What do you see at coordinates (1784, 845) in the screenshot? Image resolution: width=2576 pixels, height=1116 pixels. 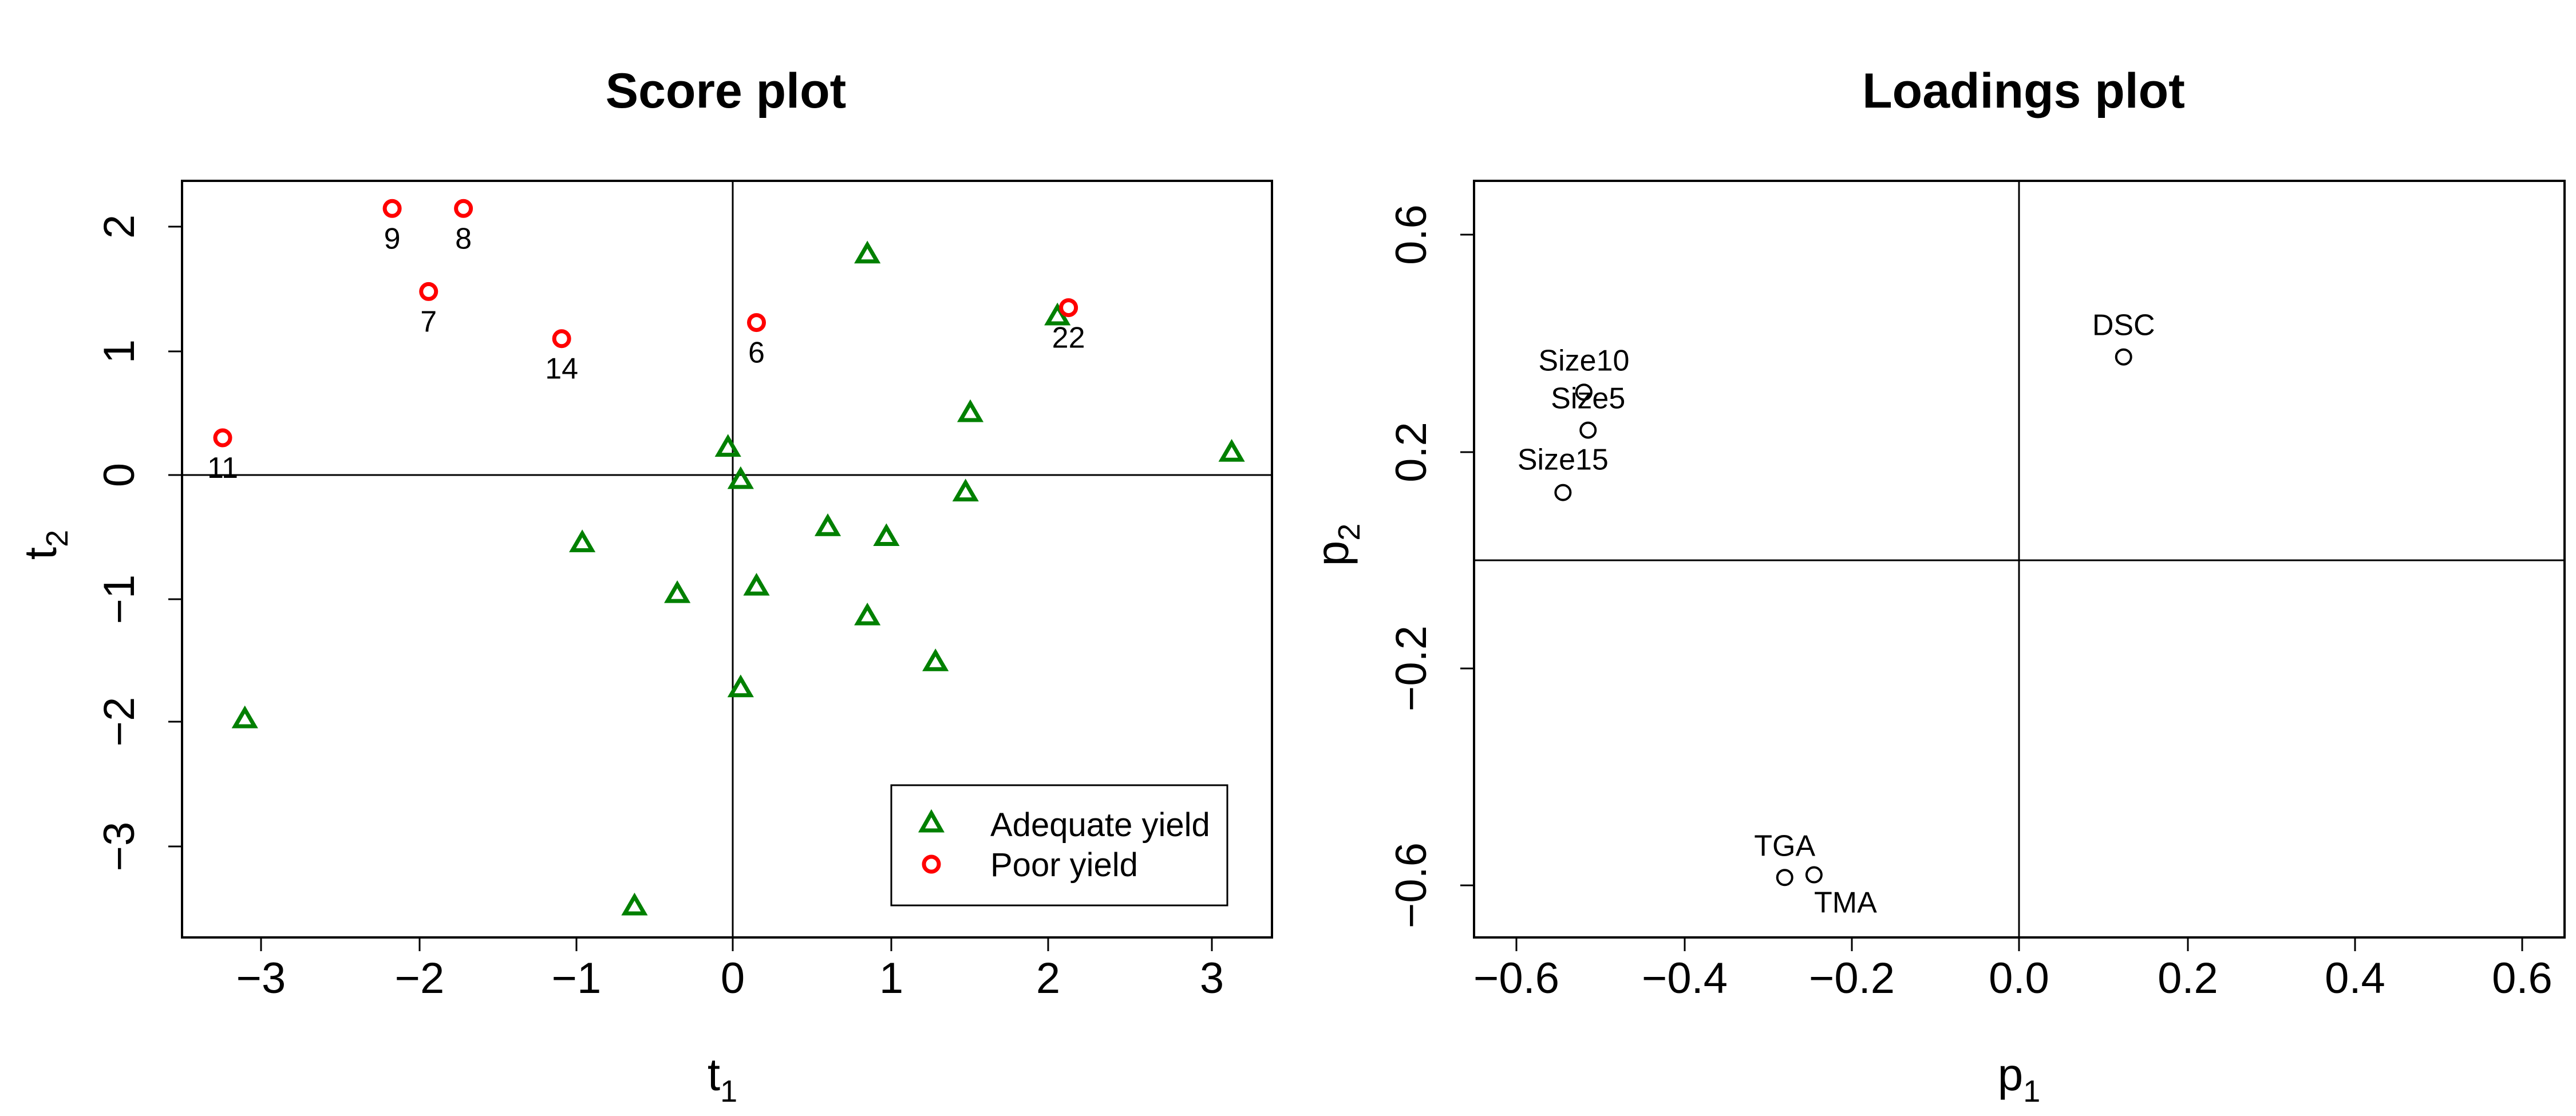 I see `loading-point-label: TGA` at bounding box center [1784, 845].